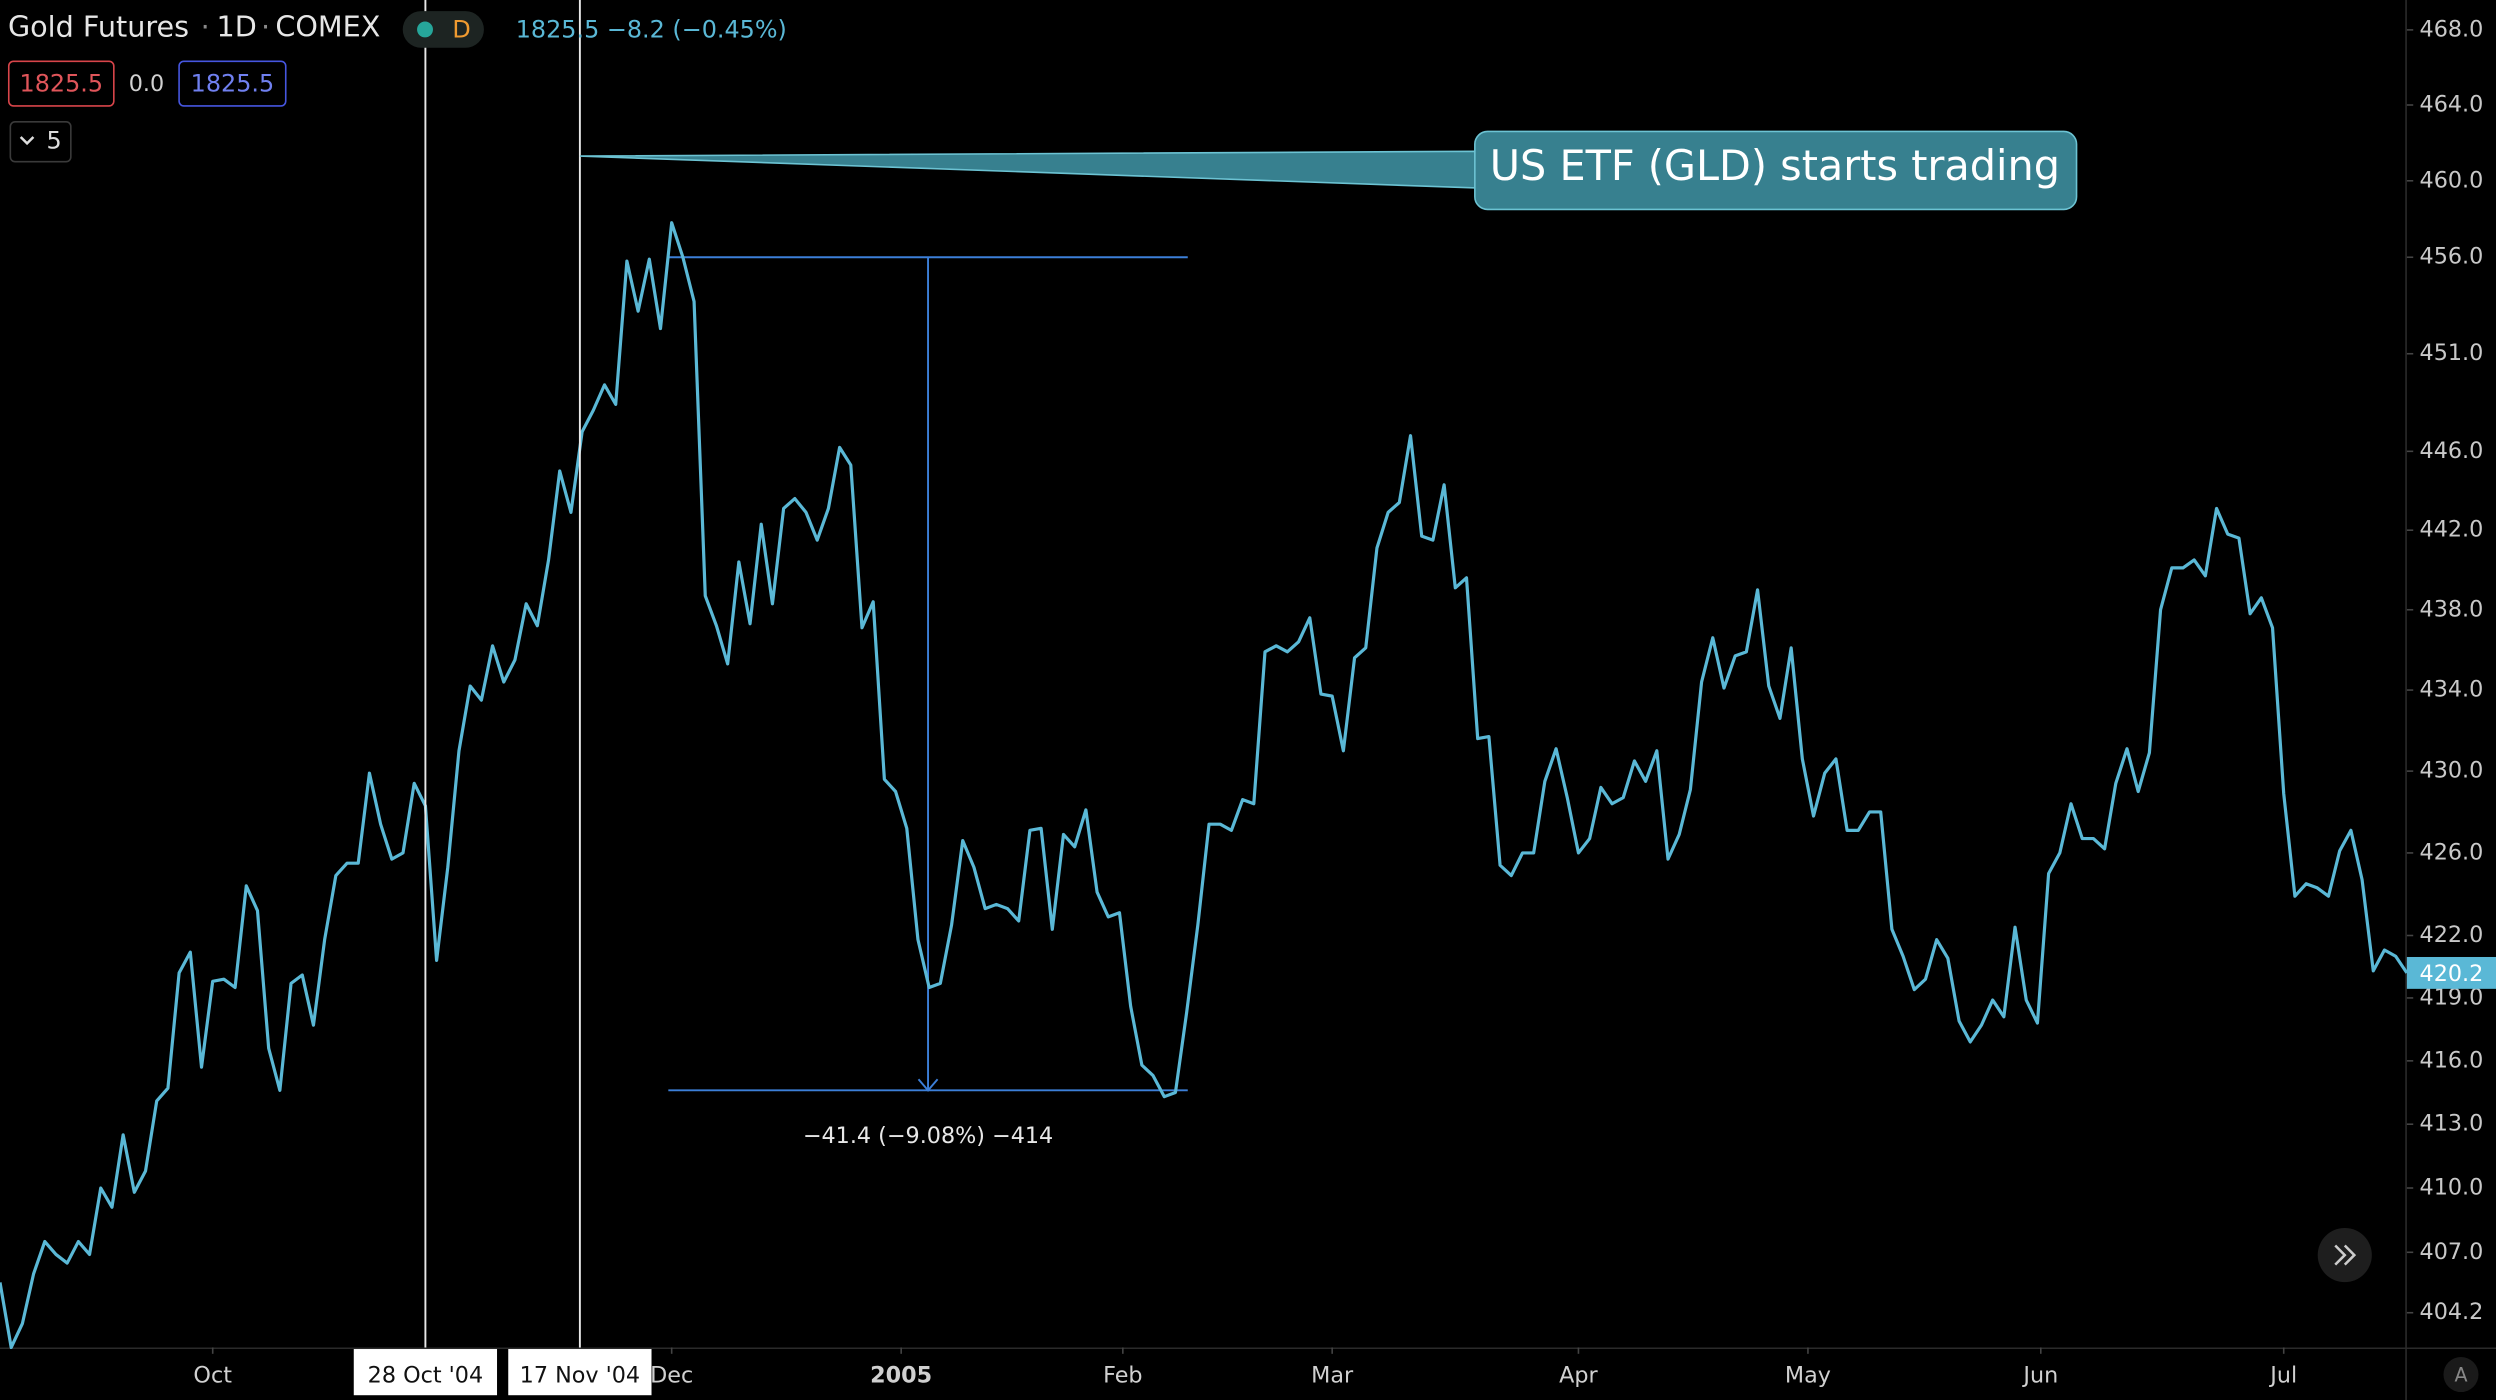  What do you see at coordinates (928, 1085) in the screenshot?
I see `measure-arrowhead` at bounding box center [928, 1085].